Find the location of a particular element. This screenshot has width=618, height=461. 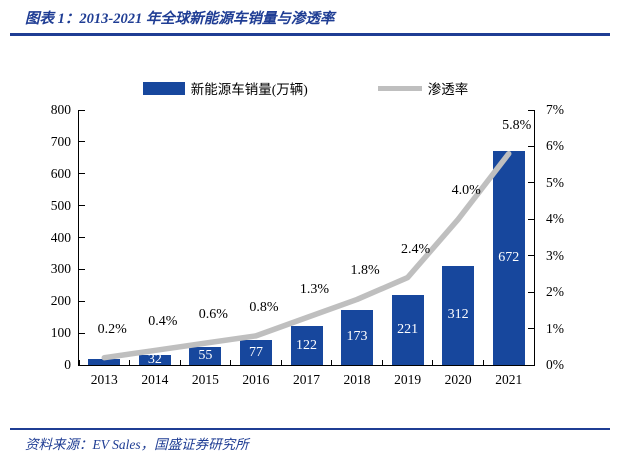

source-note: 资料来源：EV Sales，国盛证券研究所 is located at coordinates (137, 444).